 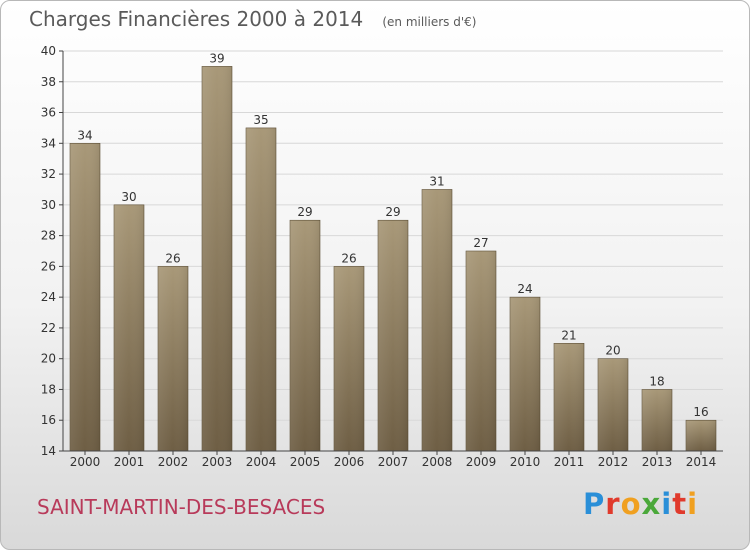 What do you see at coordinates (48, 451) in the screenshot?
I see `y-tick-label: 14` at bounding box center [48, 451].